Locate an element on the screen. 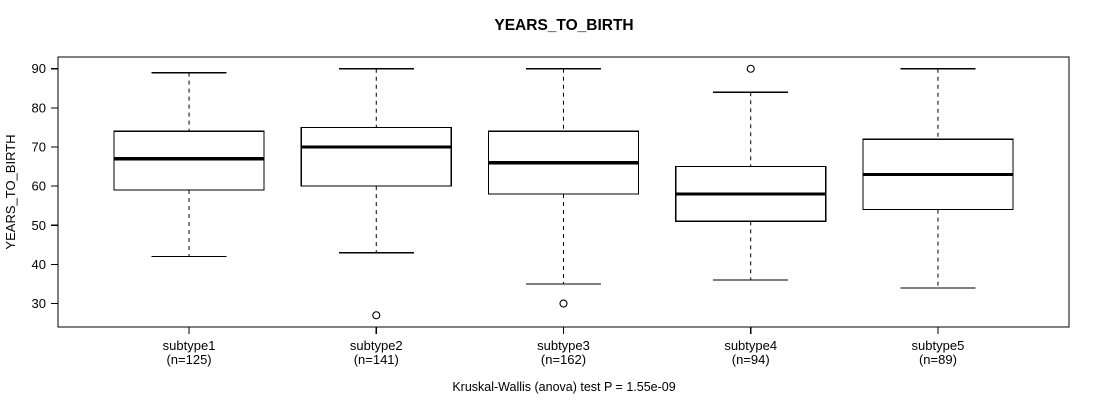 The height and width of the screenshot is (400, 1100). x-tick-label: subtype5 is located at coordinates (938, 345).